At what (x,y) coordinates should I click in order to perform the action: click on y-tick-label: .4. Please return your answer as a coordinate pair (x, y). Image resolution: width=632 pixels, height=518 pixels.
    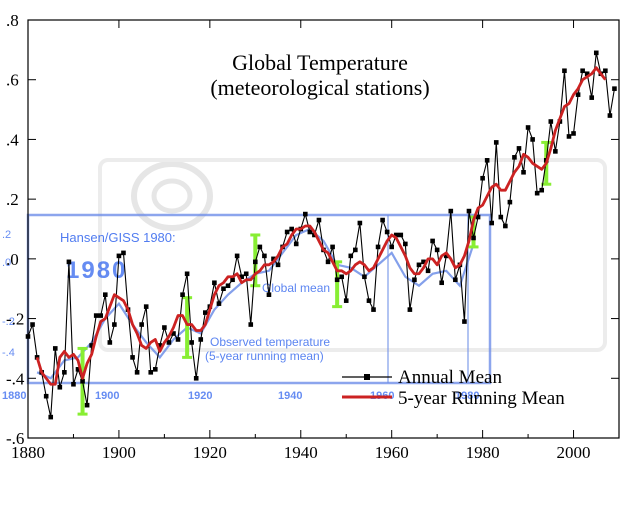
    Looking at the image, I should click on (12, 139).